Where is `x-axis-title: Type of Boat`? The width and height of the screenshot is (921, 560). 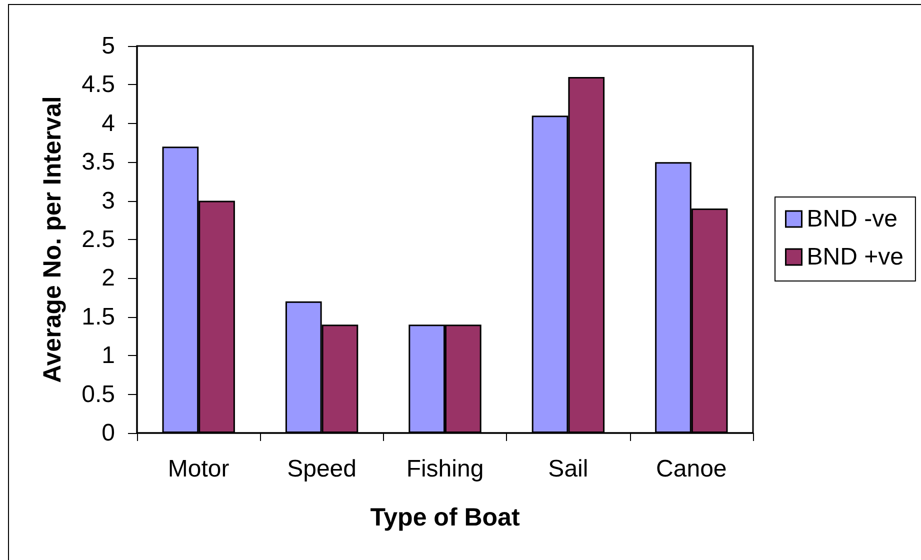 x-axis-title: Type of Boat is located at coordinates (445, 518).